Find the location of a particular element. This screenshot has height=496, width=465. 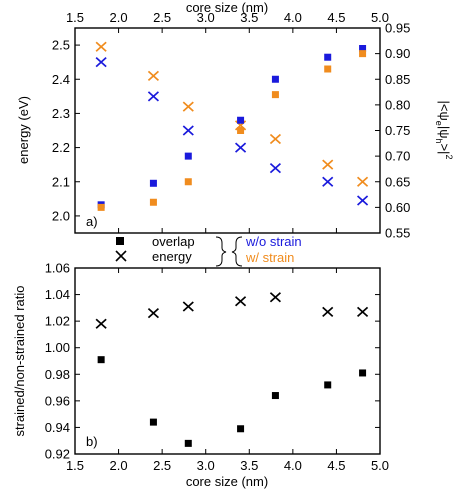

a-ytick-right-label-7: 0.90 is located at coordinates (397, 53).